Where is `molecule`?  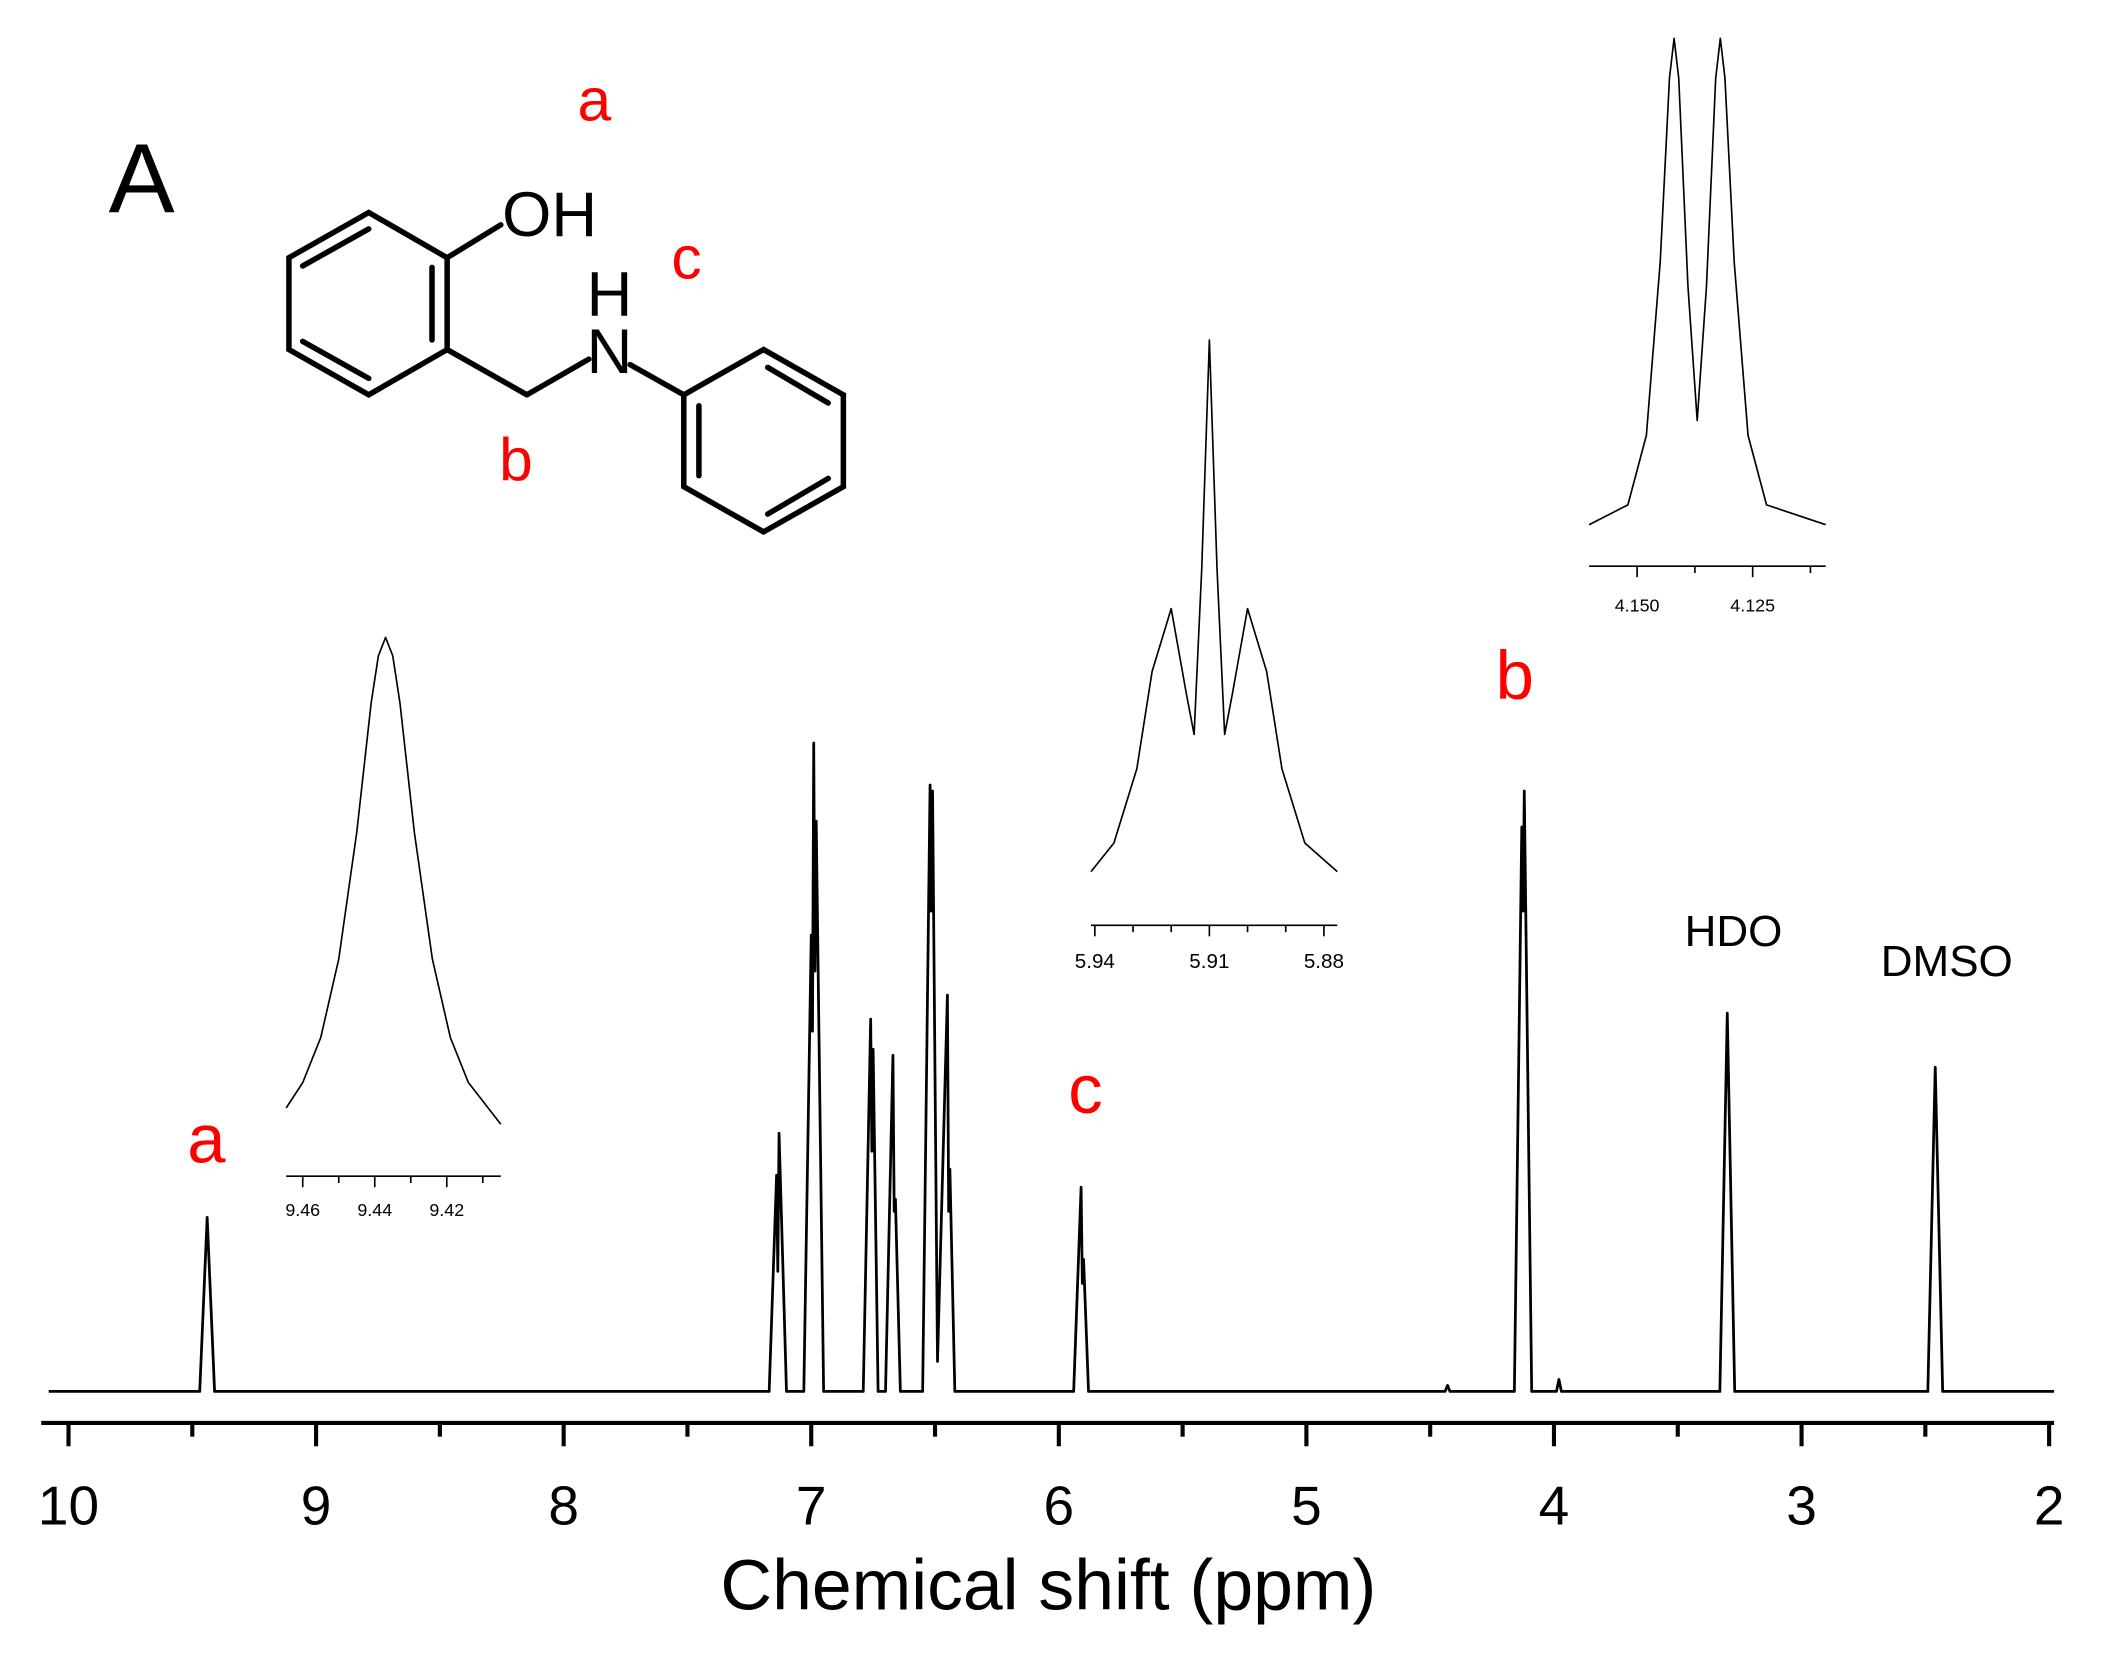 molecule is located at coordinates (566, 372).